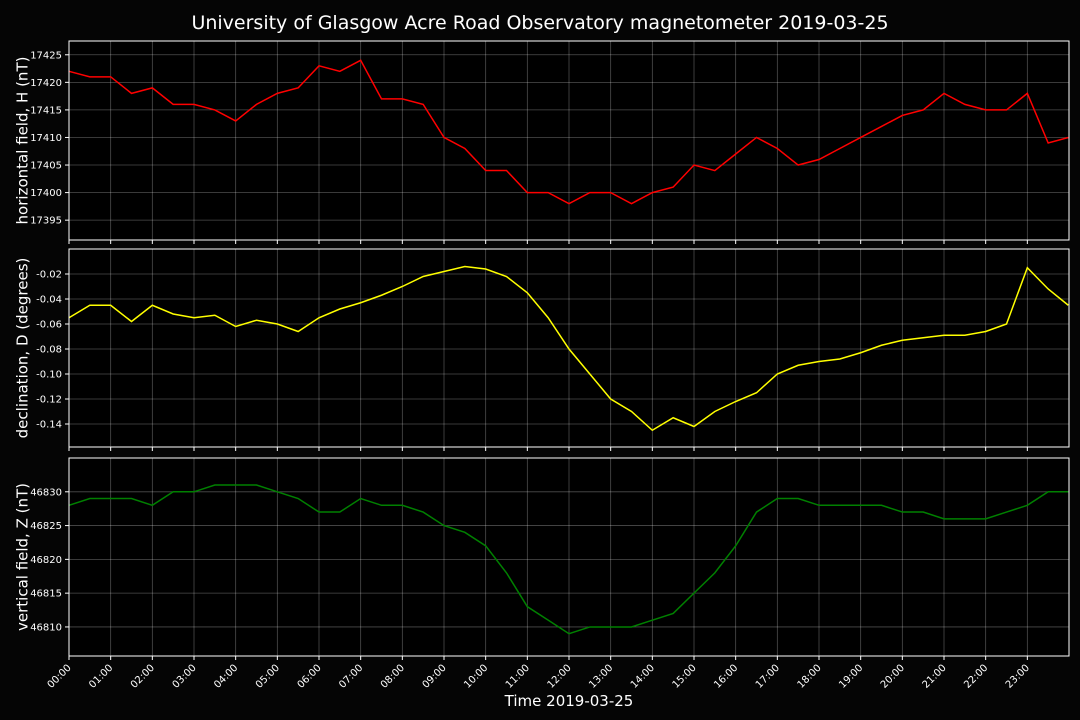 This screenshot has height=720, width=1080. I want to click on y-tick-label: -0.06, so click(49, 325).